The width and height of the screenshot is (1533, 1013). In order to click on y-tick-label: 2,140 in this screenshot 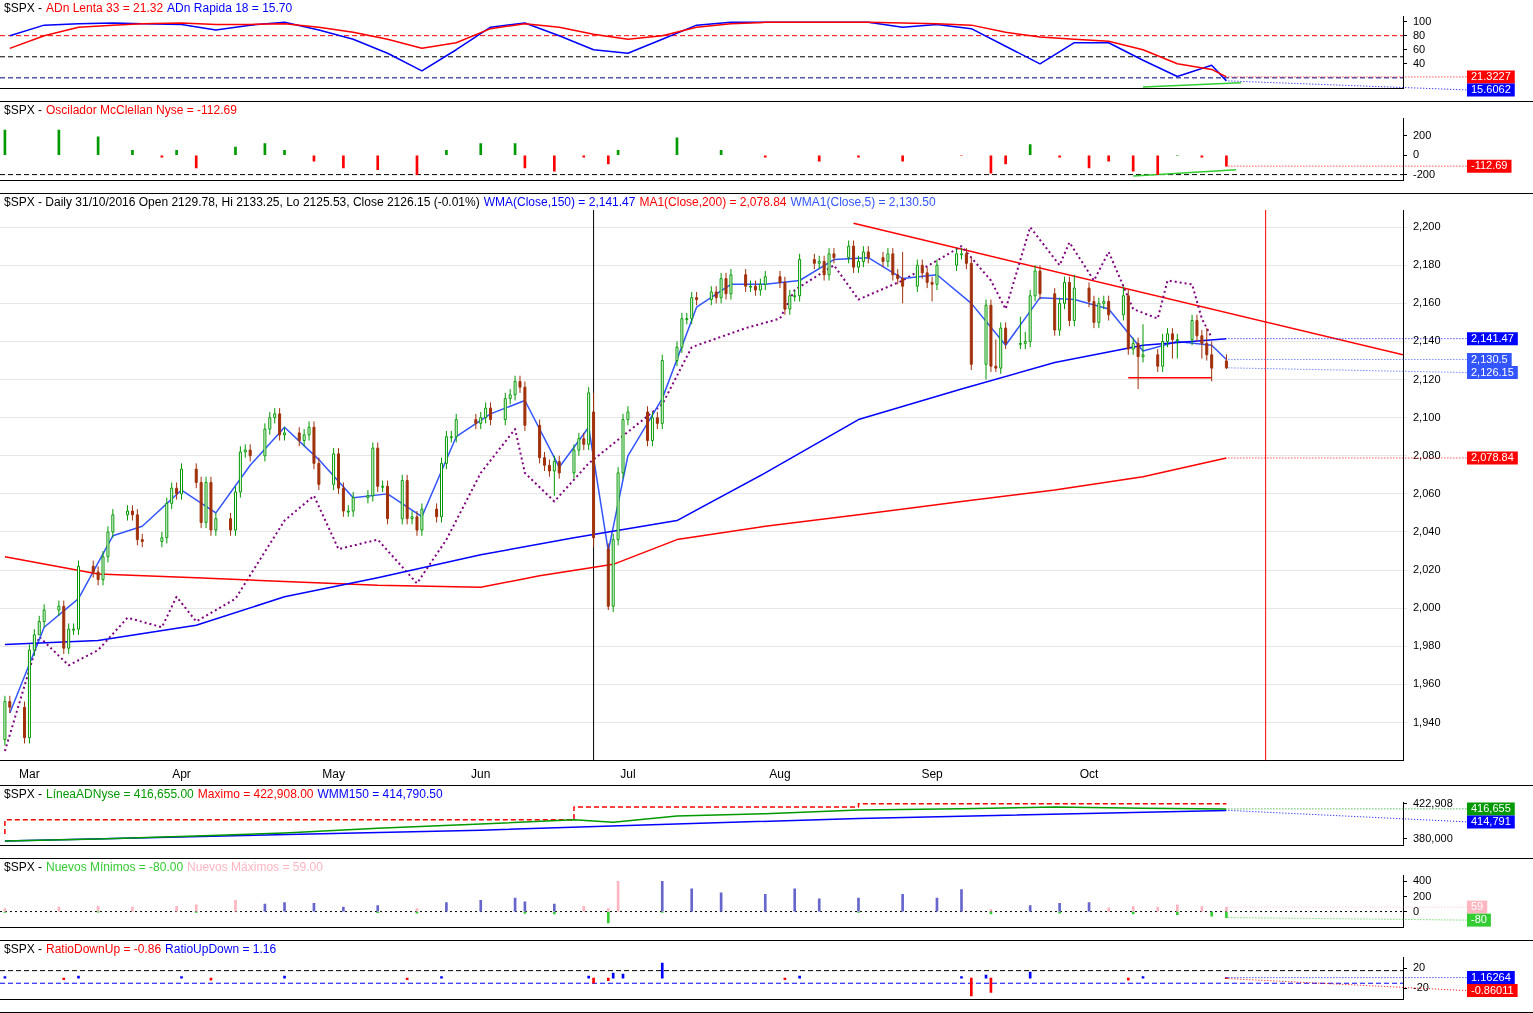, I will do `click(1427, 340)`.